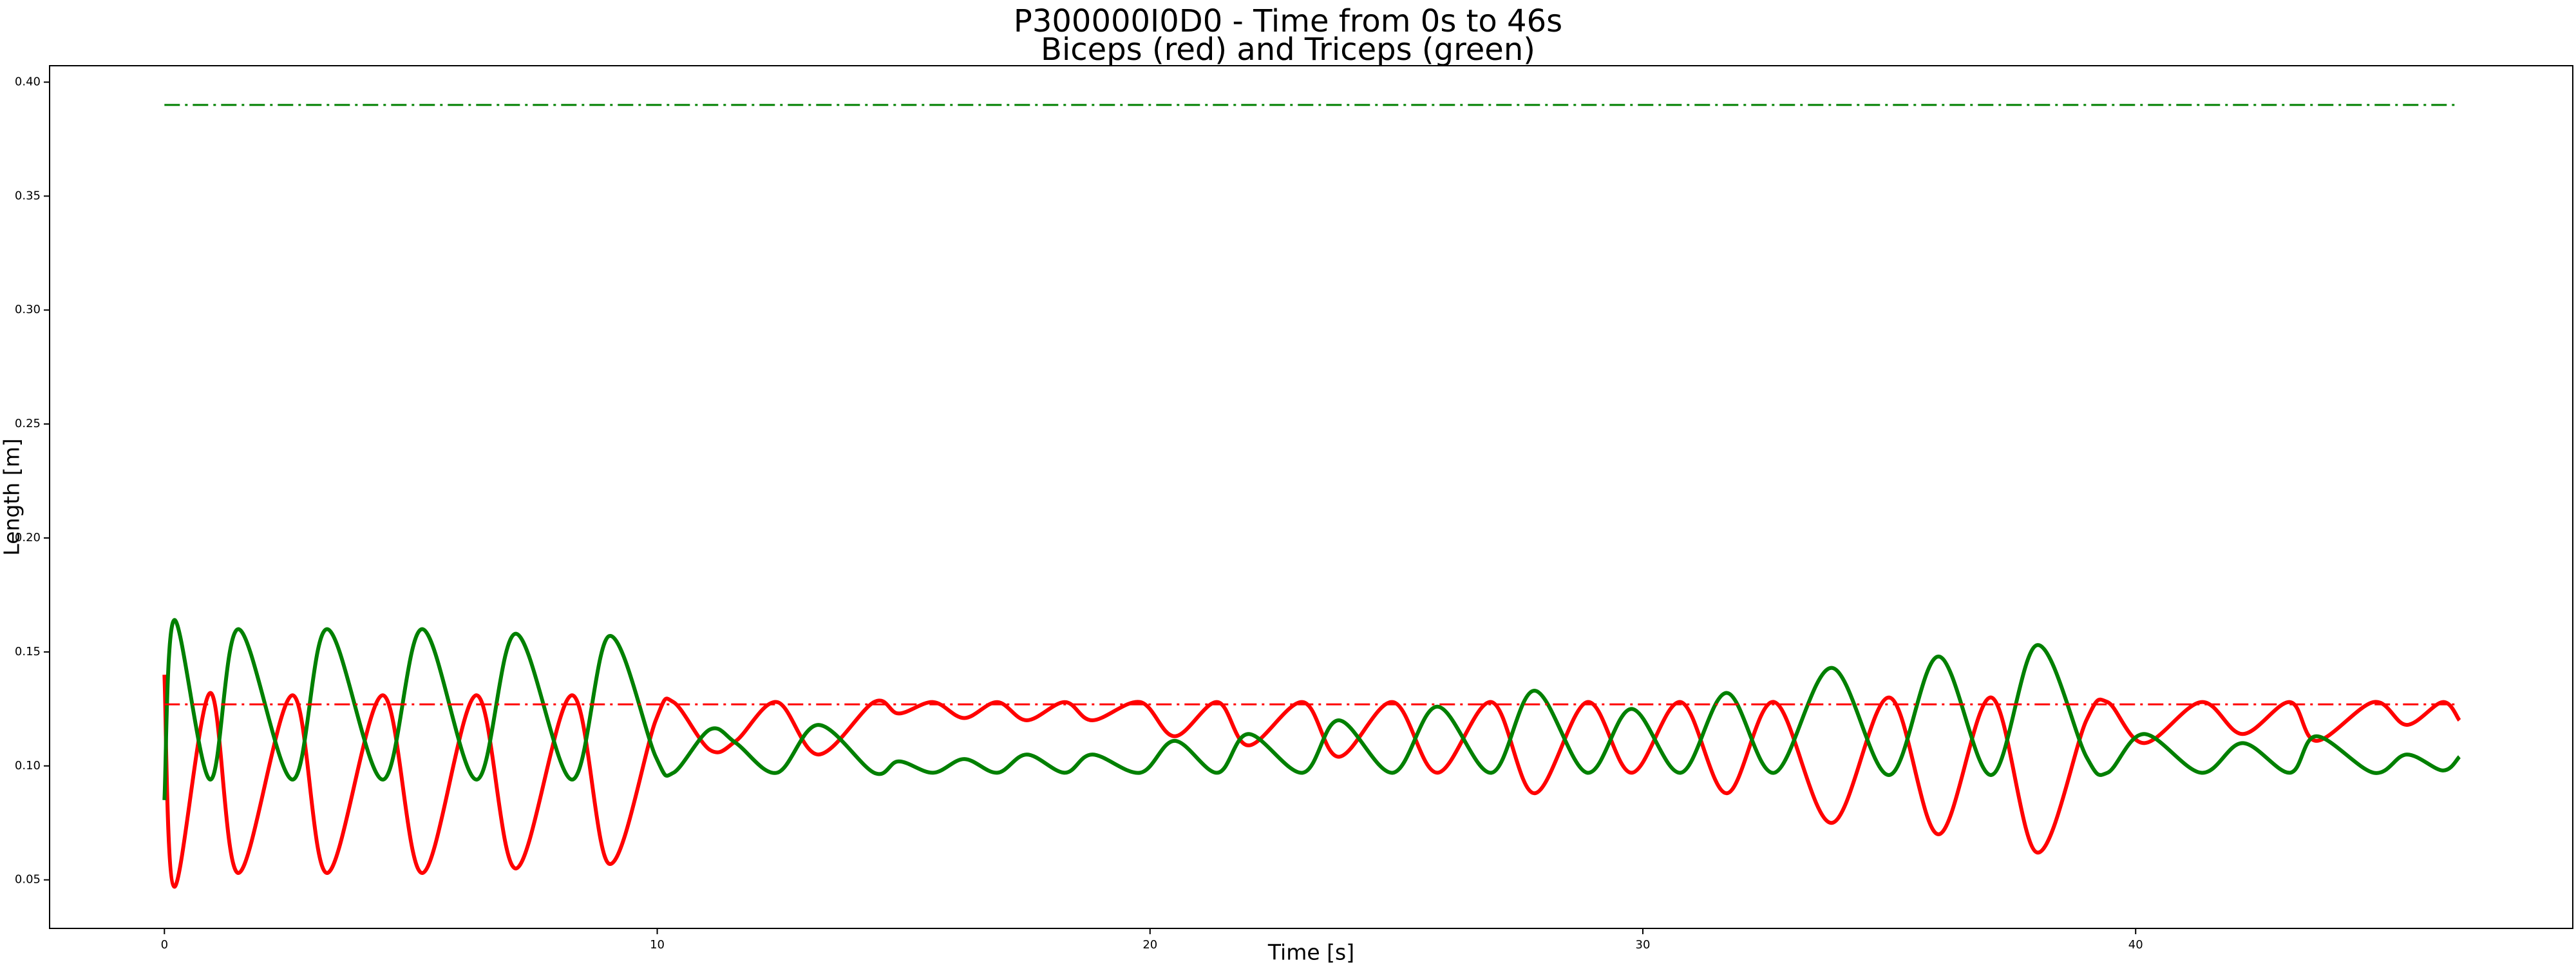  I want to click on chart-title: P300000I0D0 - Time from 0s to 46s, so click(1288, 21).